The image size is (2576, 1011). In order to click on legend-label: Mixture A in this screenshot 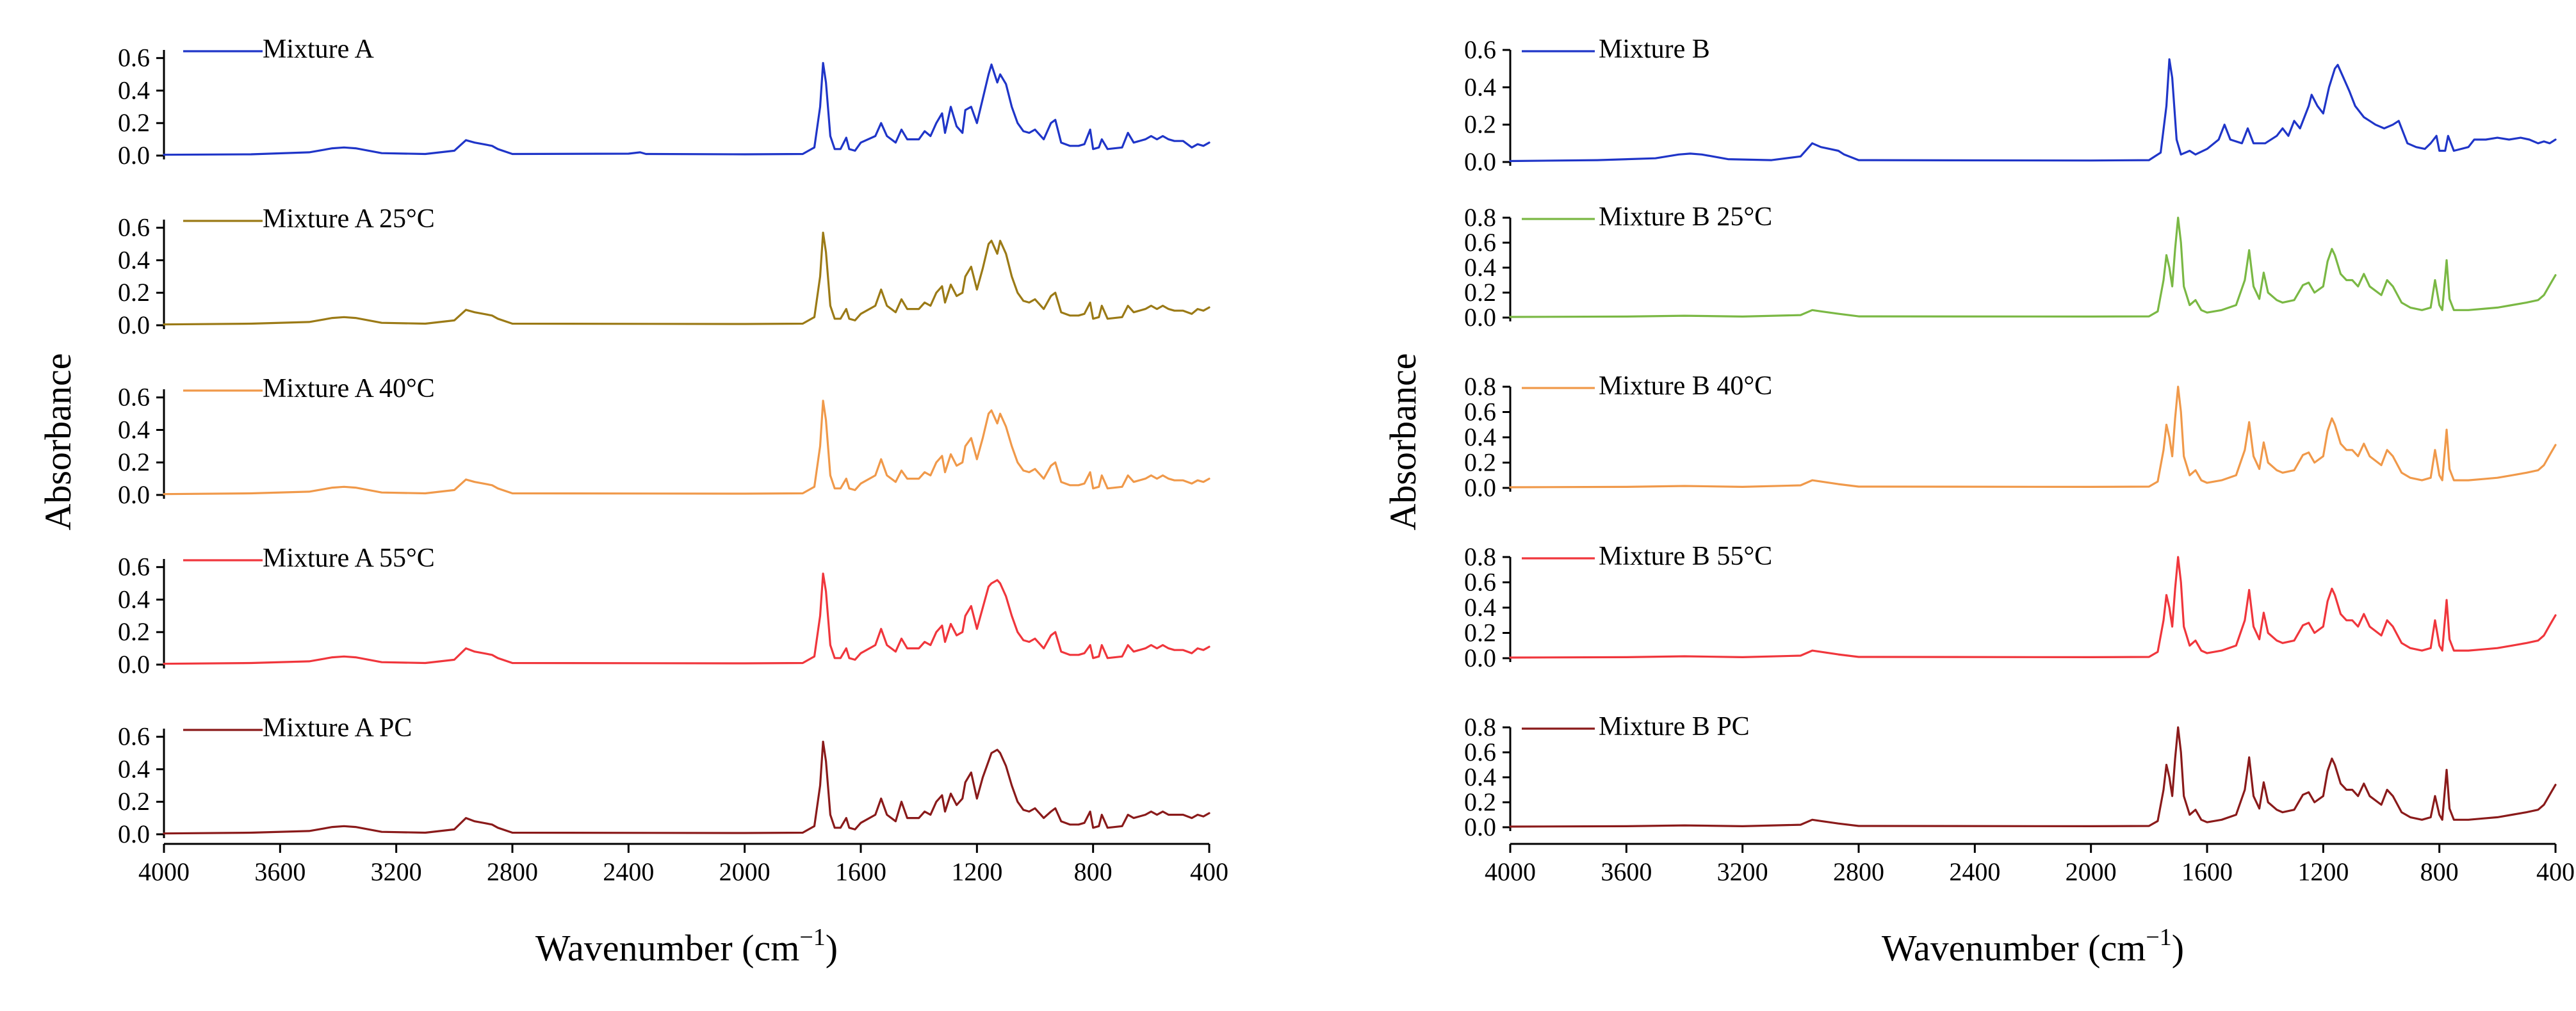, I will do `click(318, 49)`.